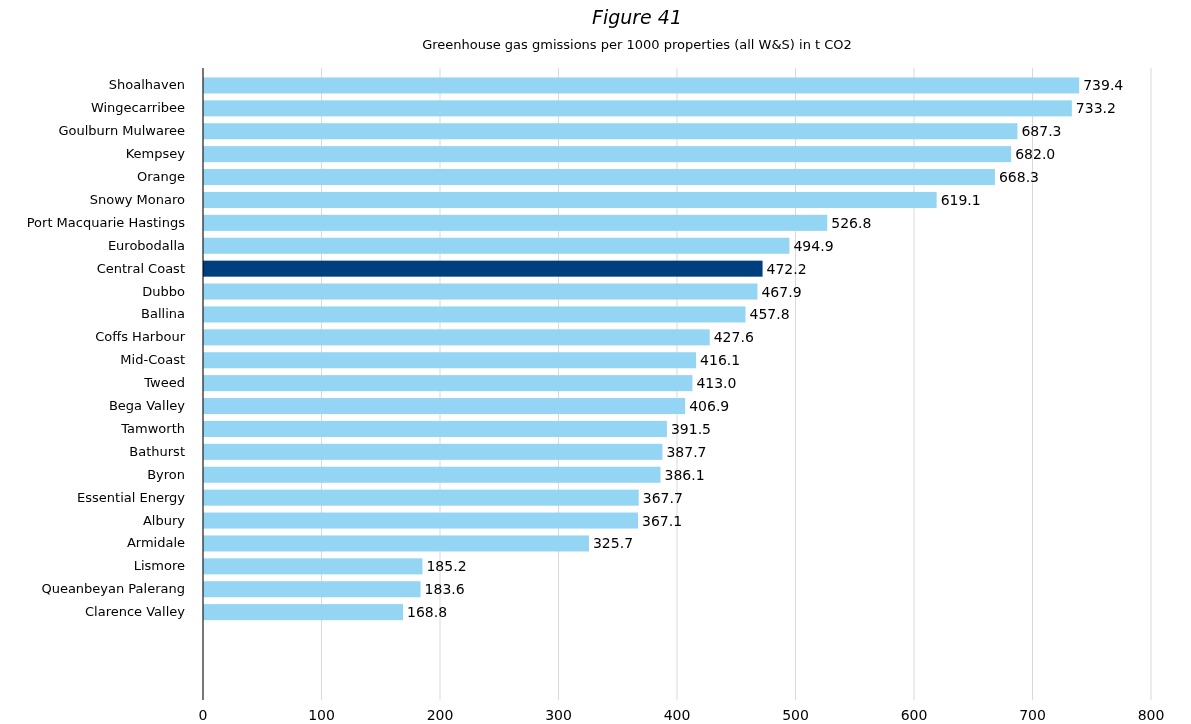 The height and width of the screenshot is (724, 1191). What do you see at coordinates (613, 543) in the screenshot?
I see `data-label: 325.7` at bounding box center [613, 543].